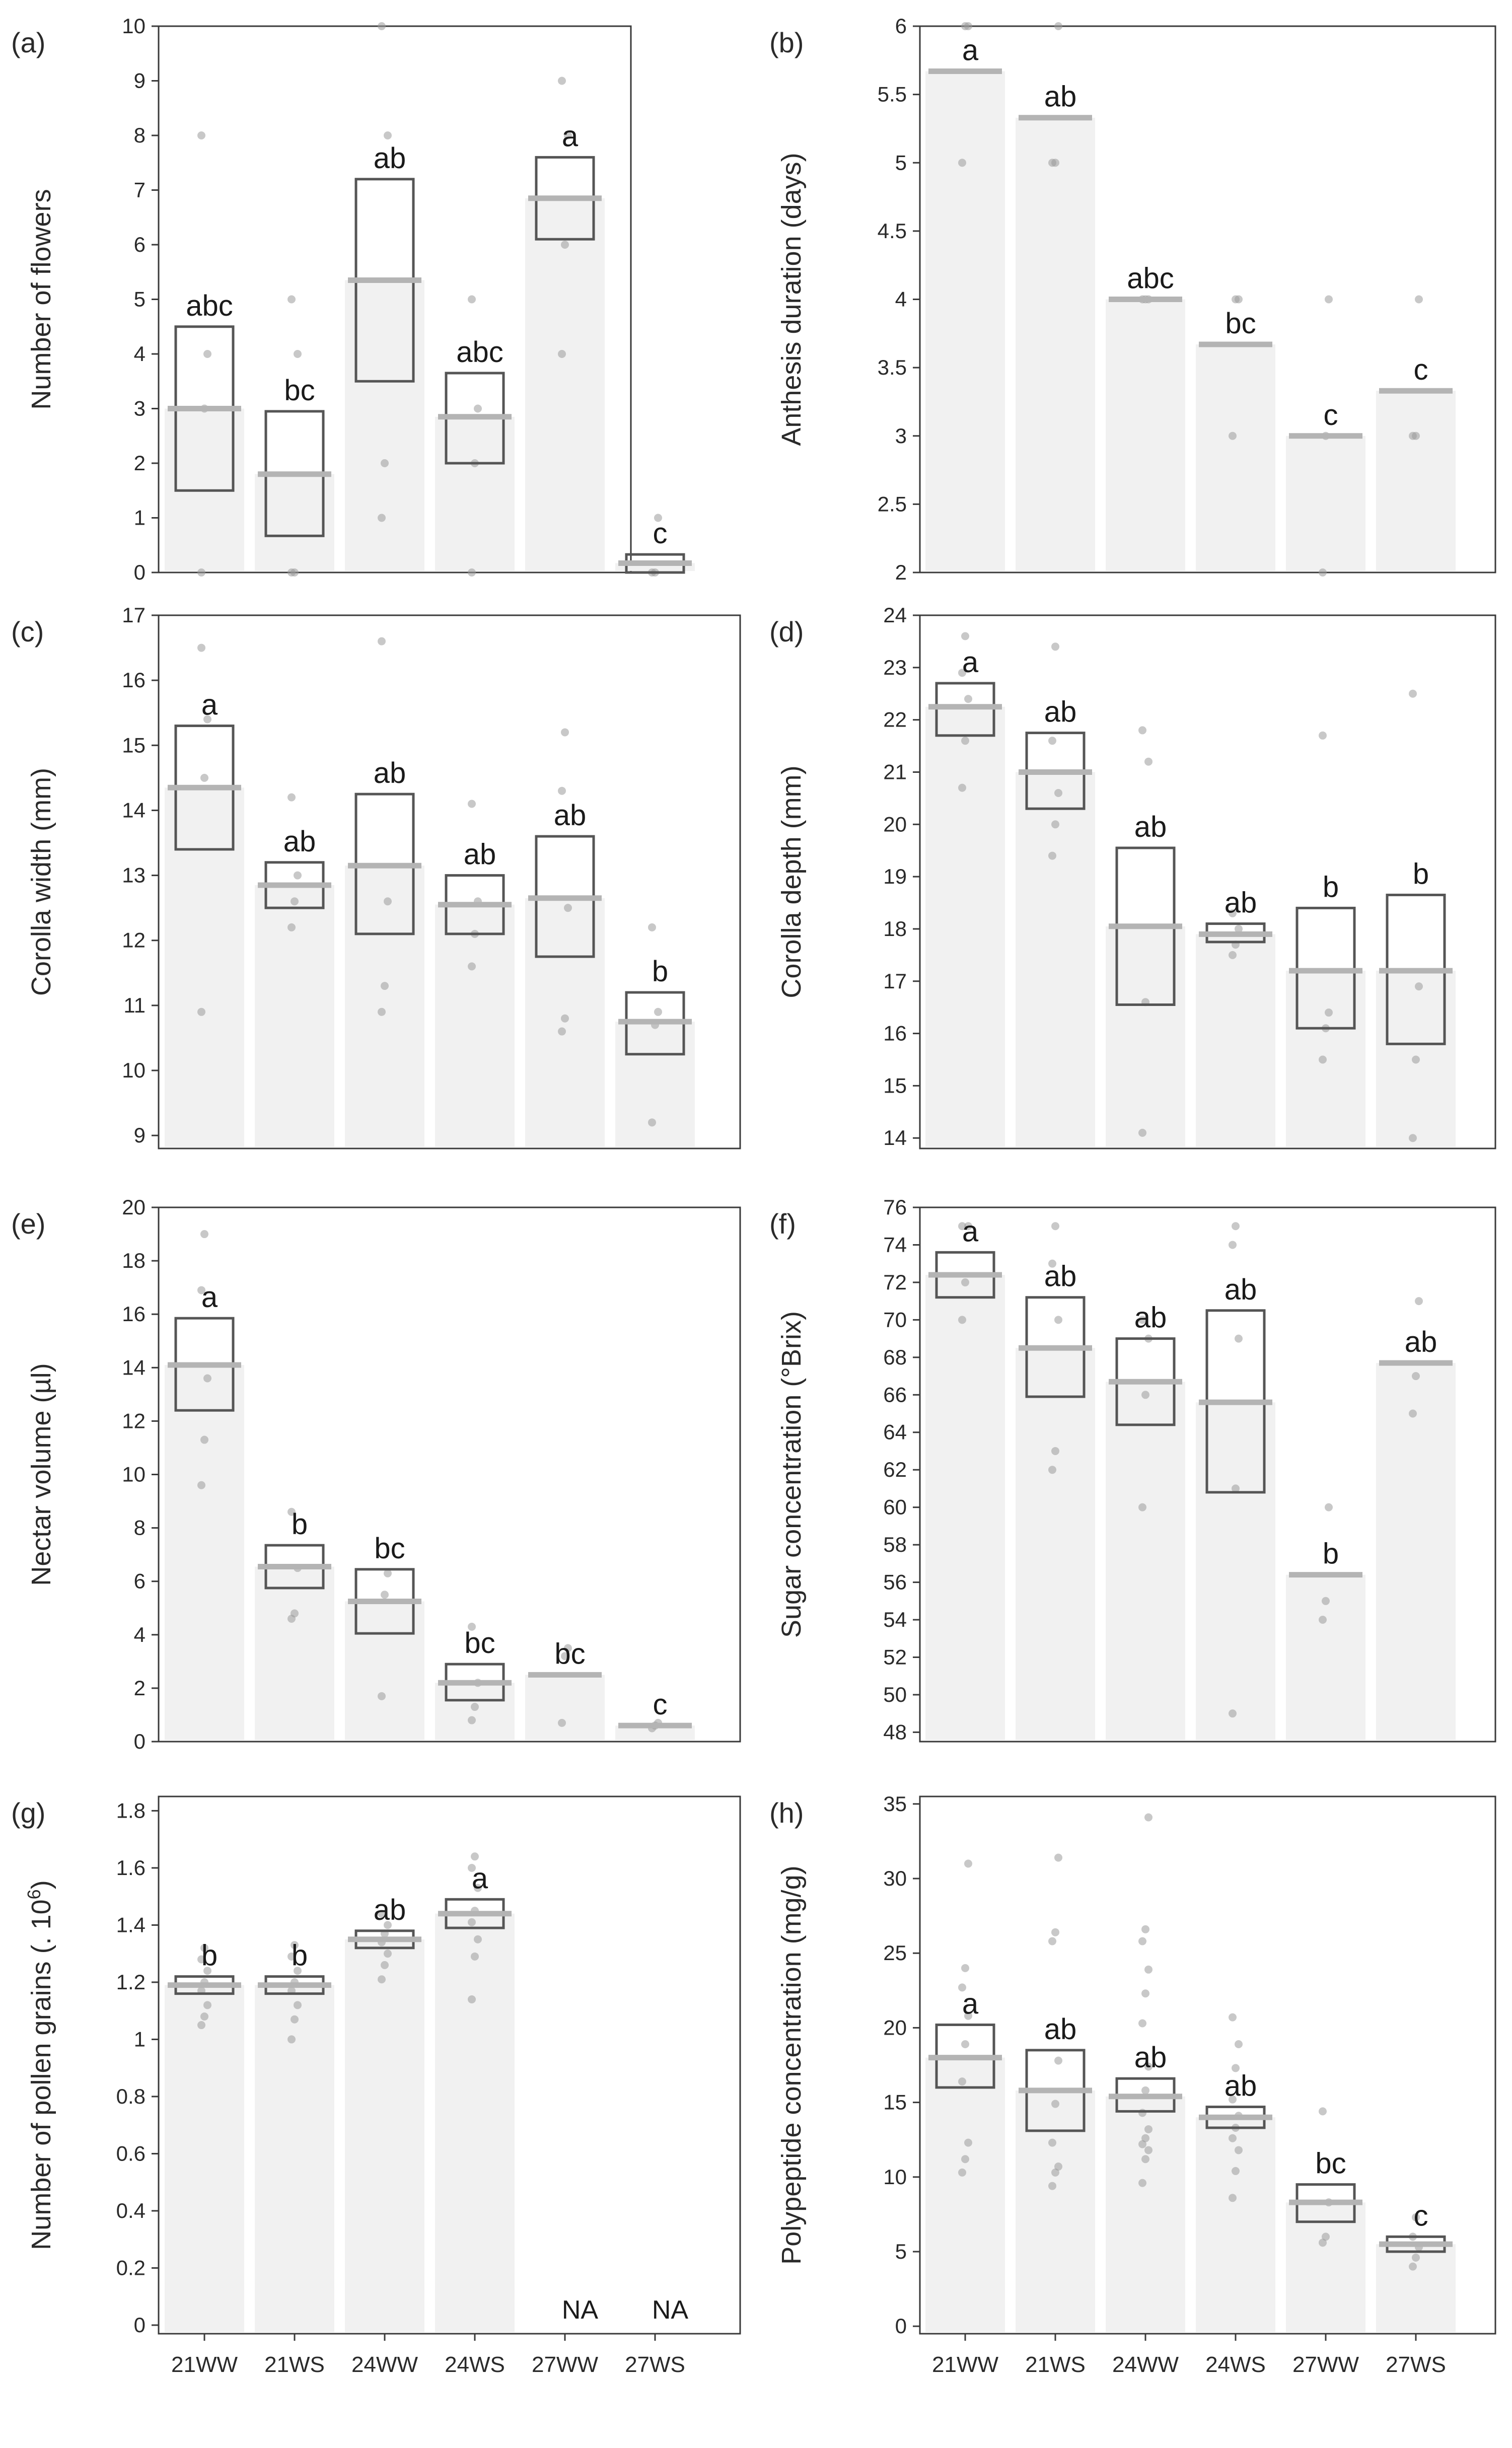  Describe the element at coordinates (901, 2326) in the screenshot. I see `y-tick-label: 0` at that location.